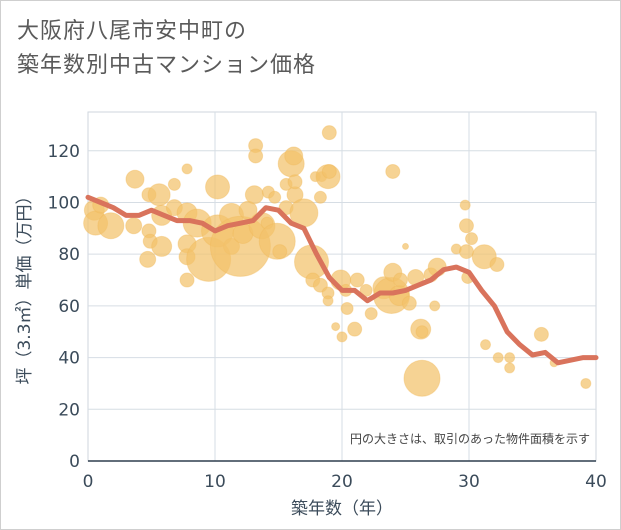 This screenshot has width=621, height=530. Describe the element at coordinates (25, 285) in the screenshot. I see `y-axis-title: 坪（3.3㎡）単価（万円）` at that location.